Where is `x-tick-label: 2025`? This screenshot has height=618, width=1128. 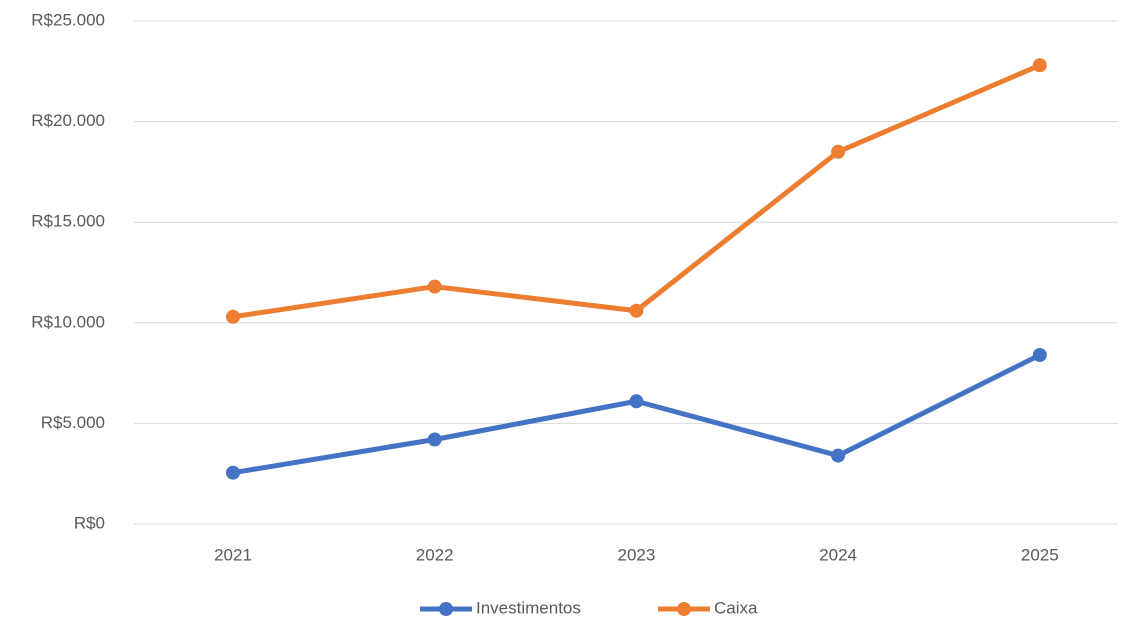 x-tick-label: 2025 is located at coordinates (1040, 554).